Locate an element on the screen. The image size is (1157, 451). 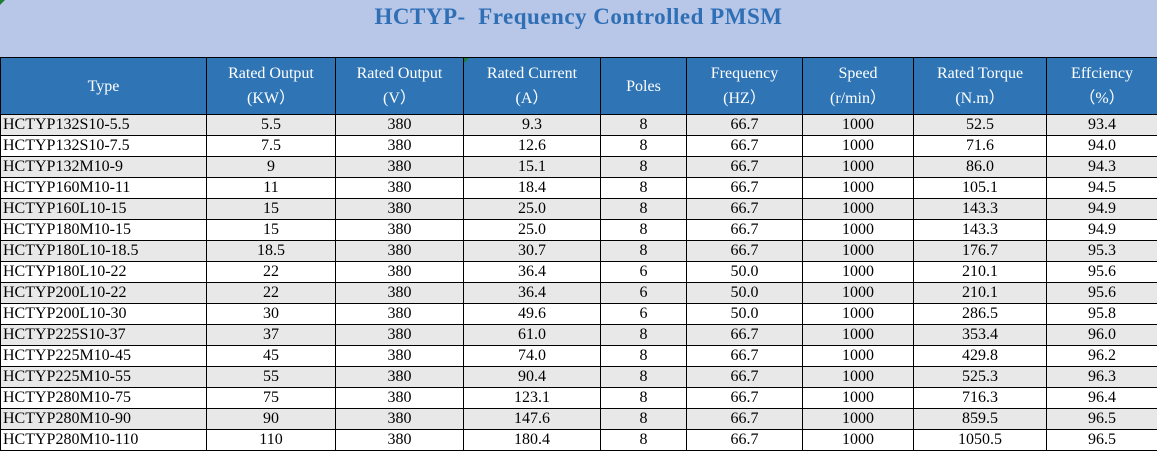
cell-value: 96.2 is located at coordinates (1101, 356).